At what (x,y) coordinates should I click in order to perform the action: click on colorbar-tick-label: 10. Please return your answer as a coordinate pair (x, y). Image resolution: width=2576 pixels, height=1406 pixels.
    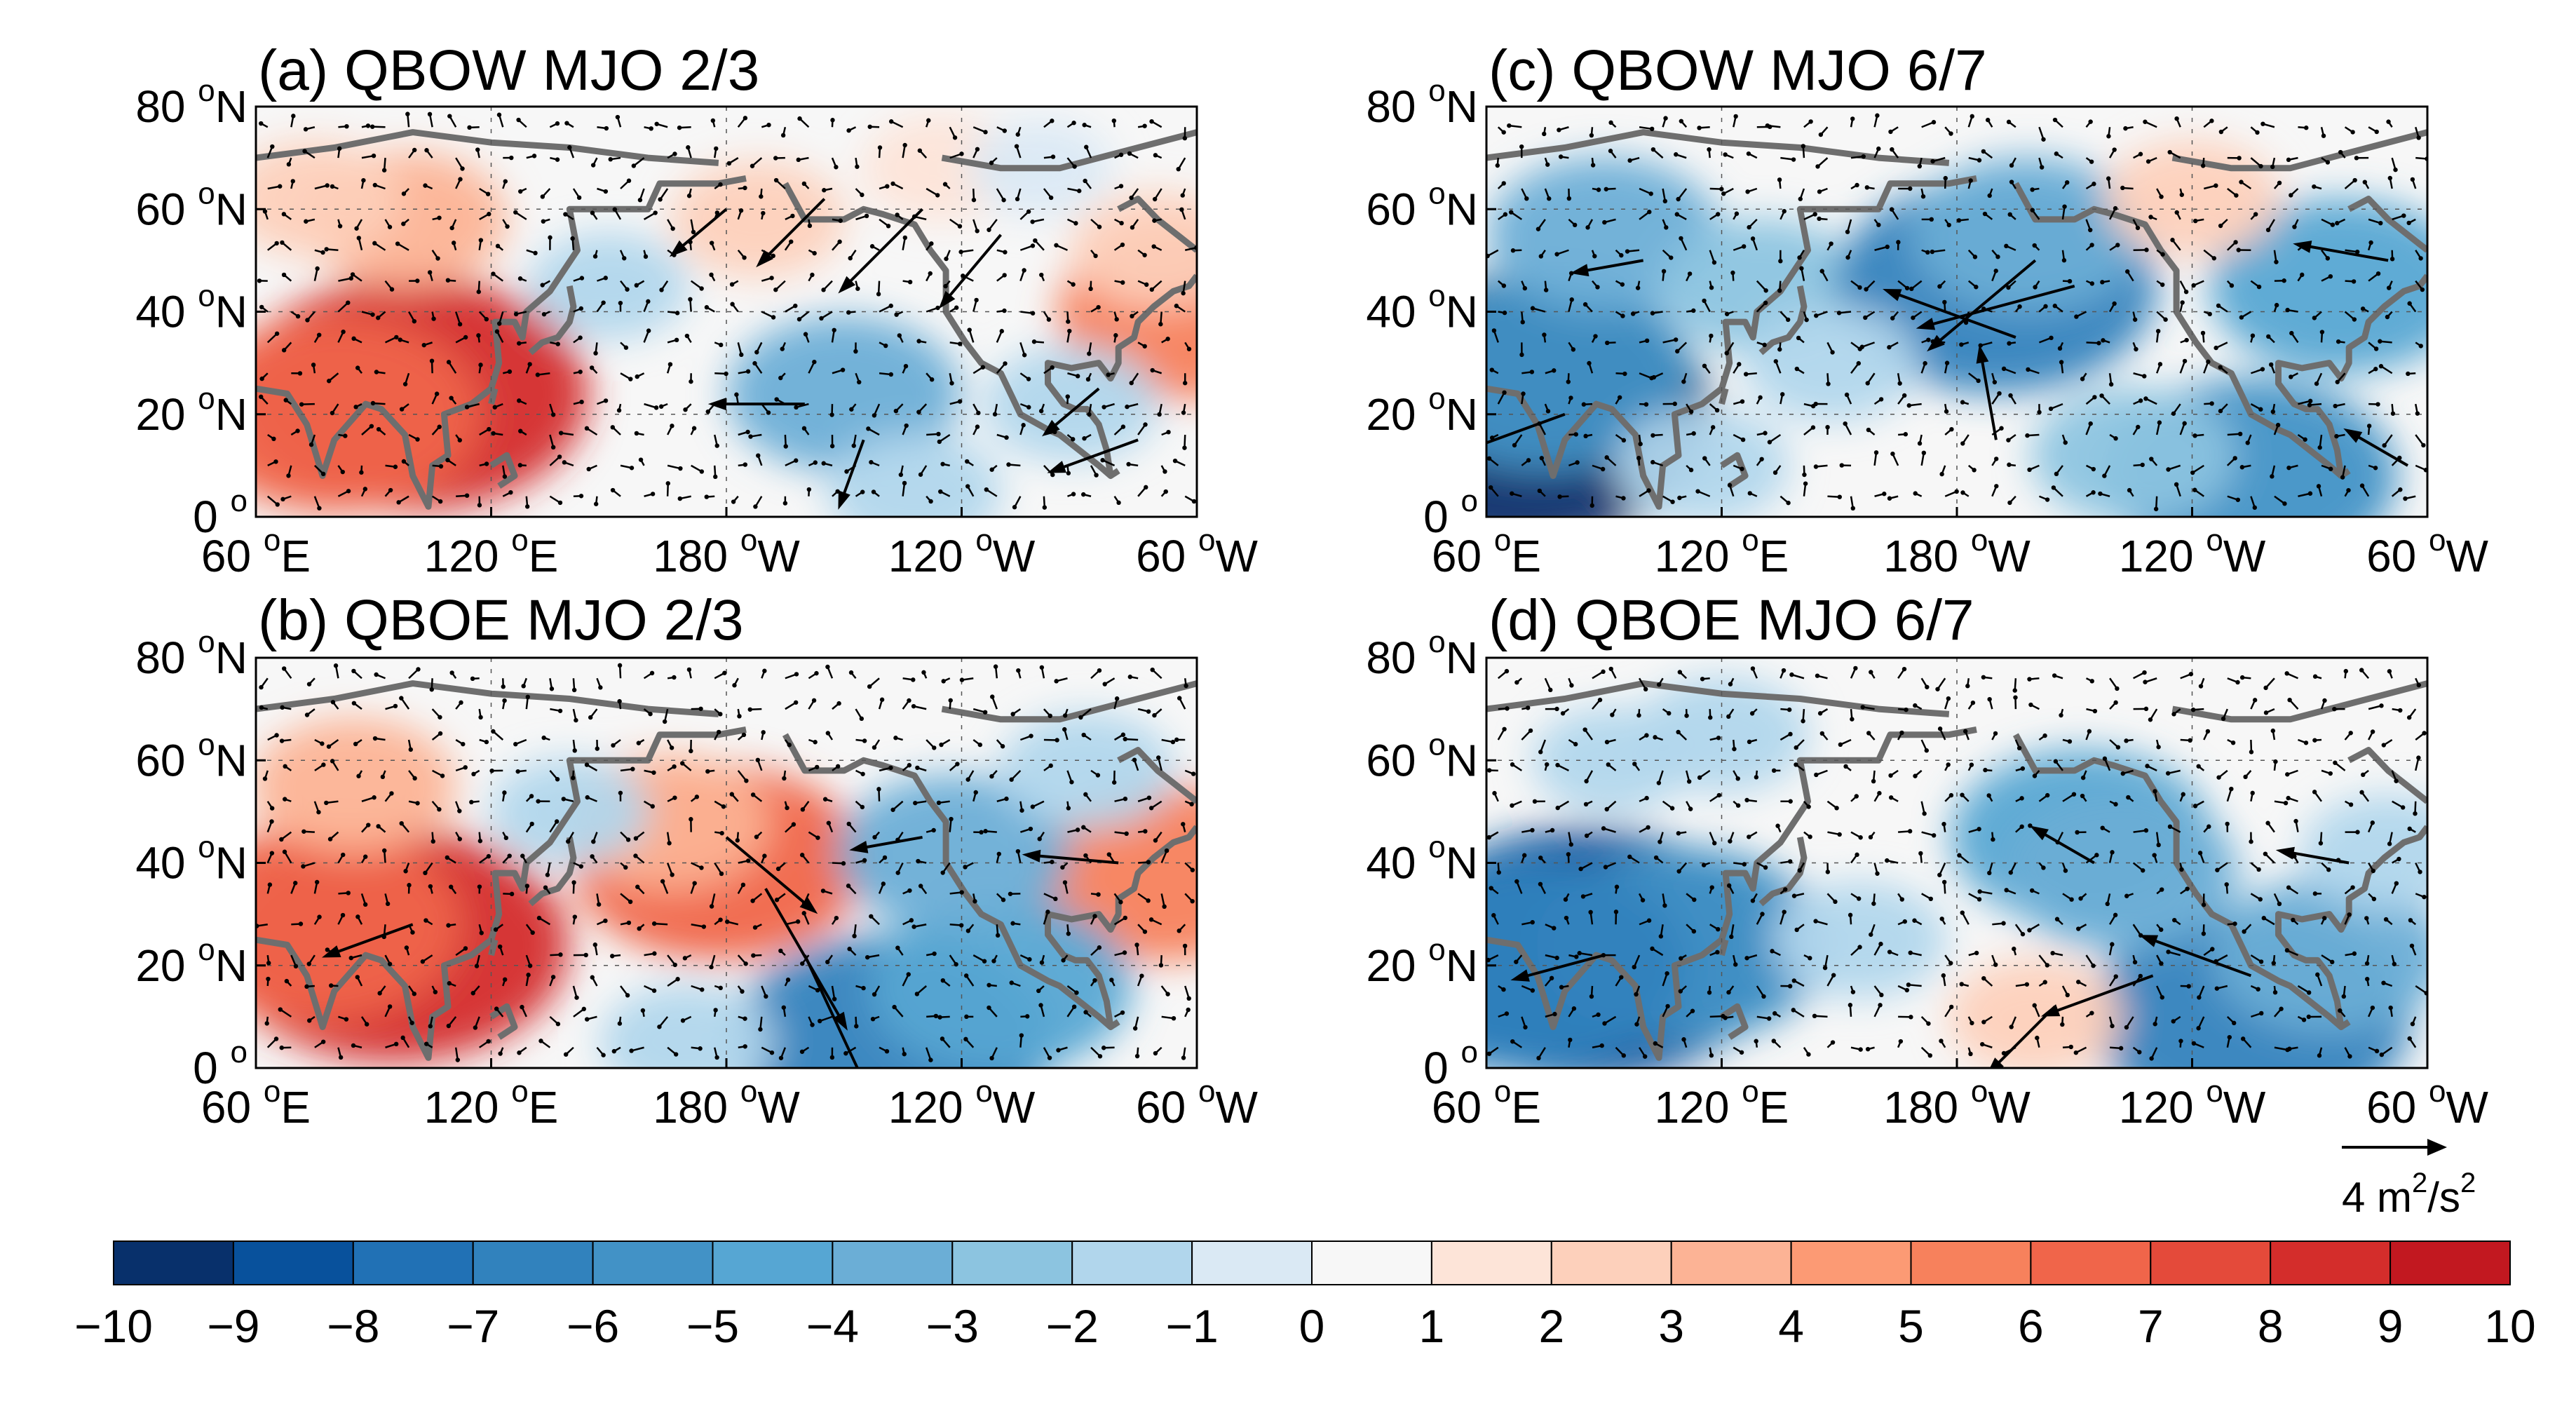
    Looking at the image, I should click on (2509, 1326).